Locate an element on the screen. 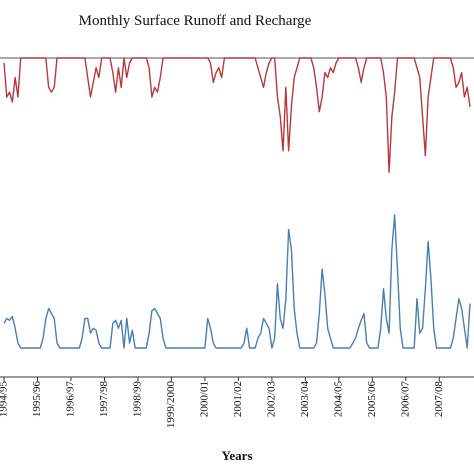  x-tick-label: 1996/97 is located at coordinates (71, 399).